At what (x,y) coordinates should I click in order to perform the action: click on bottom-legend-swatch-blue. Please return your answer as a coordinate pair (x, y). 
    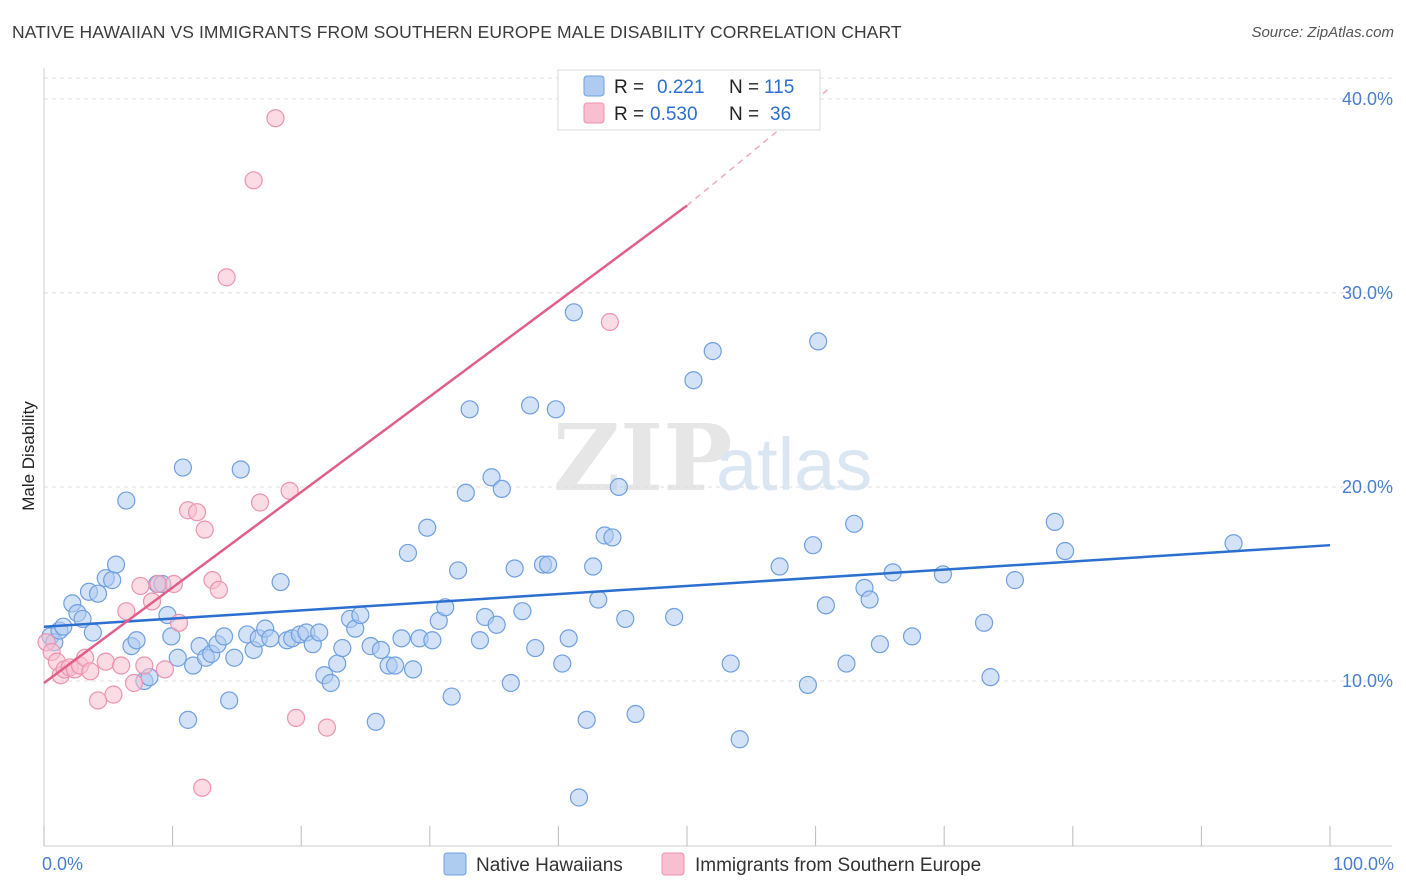
    Looking at the image, I should click on (455, 864).